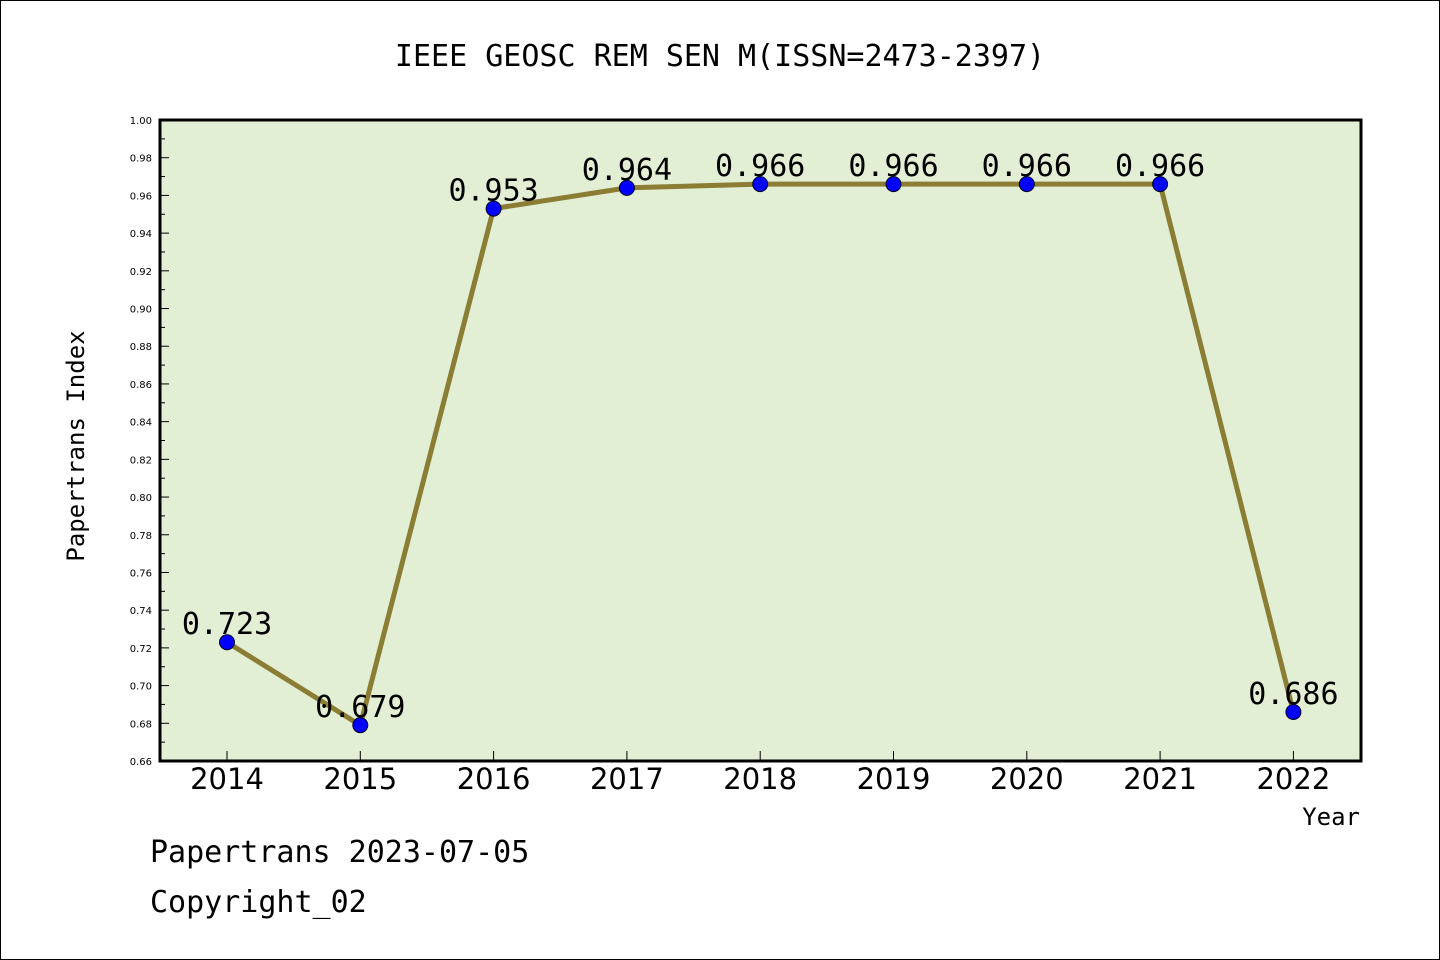 Image resolution: width=1440 pixels, height=960 pixels. I want to click on footer-copyright: Copyright_02, so click(258, 902).